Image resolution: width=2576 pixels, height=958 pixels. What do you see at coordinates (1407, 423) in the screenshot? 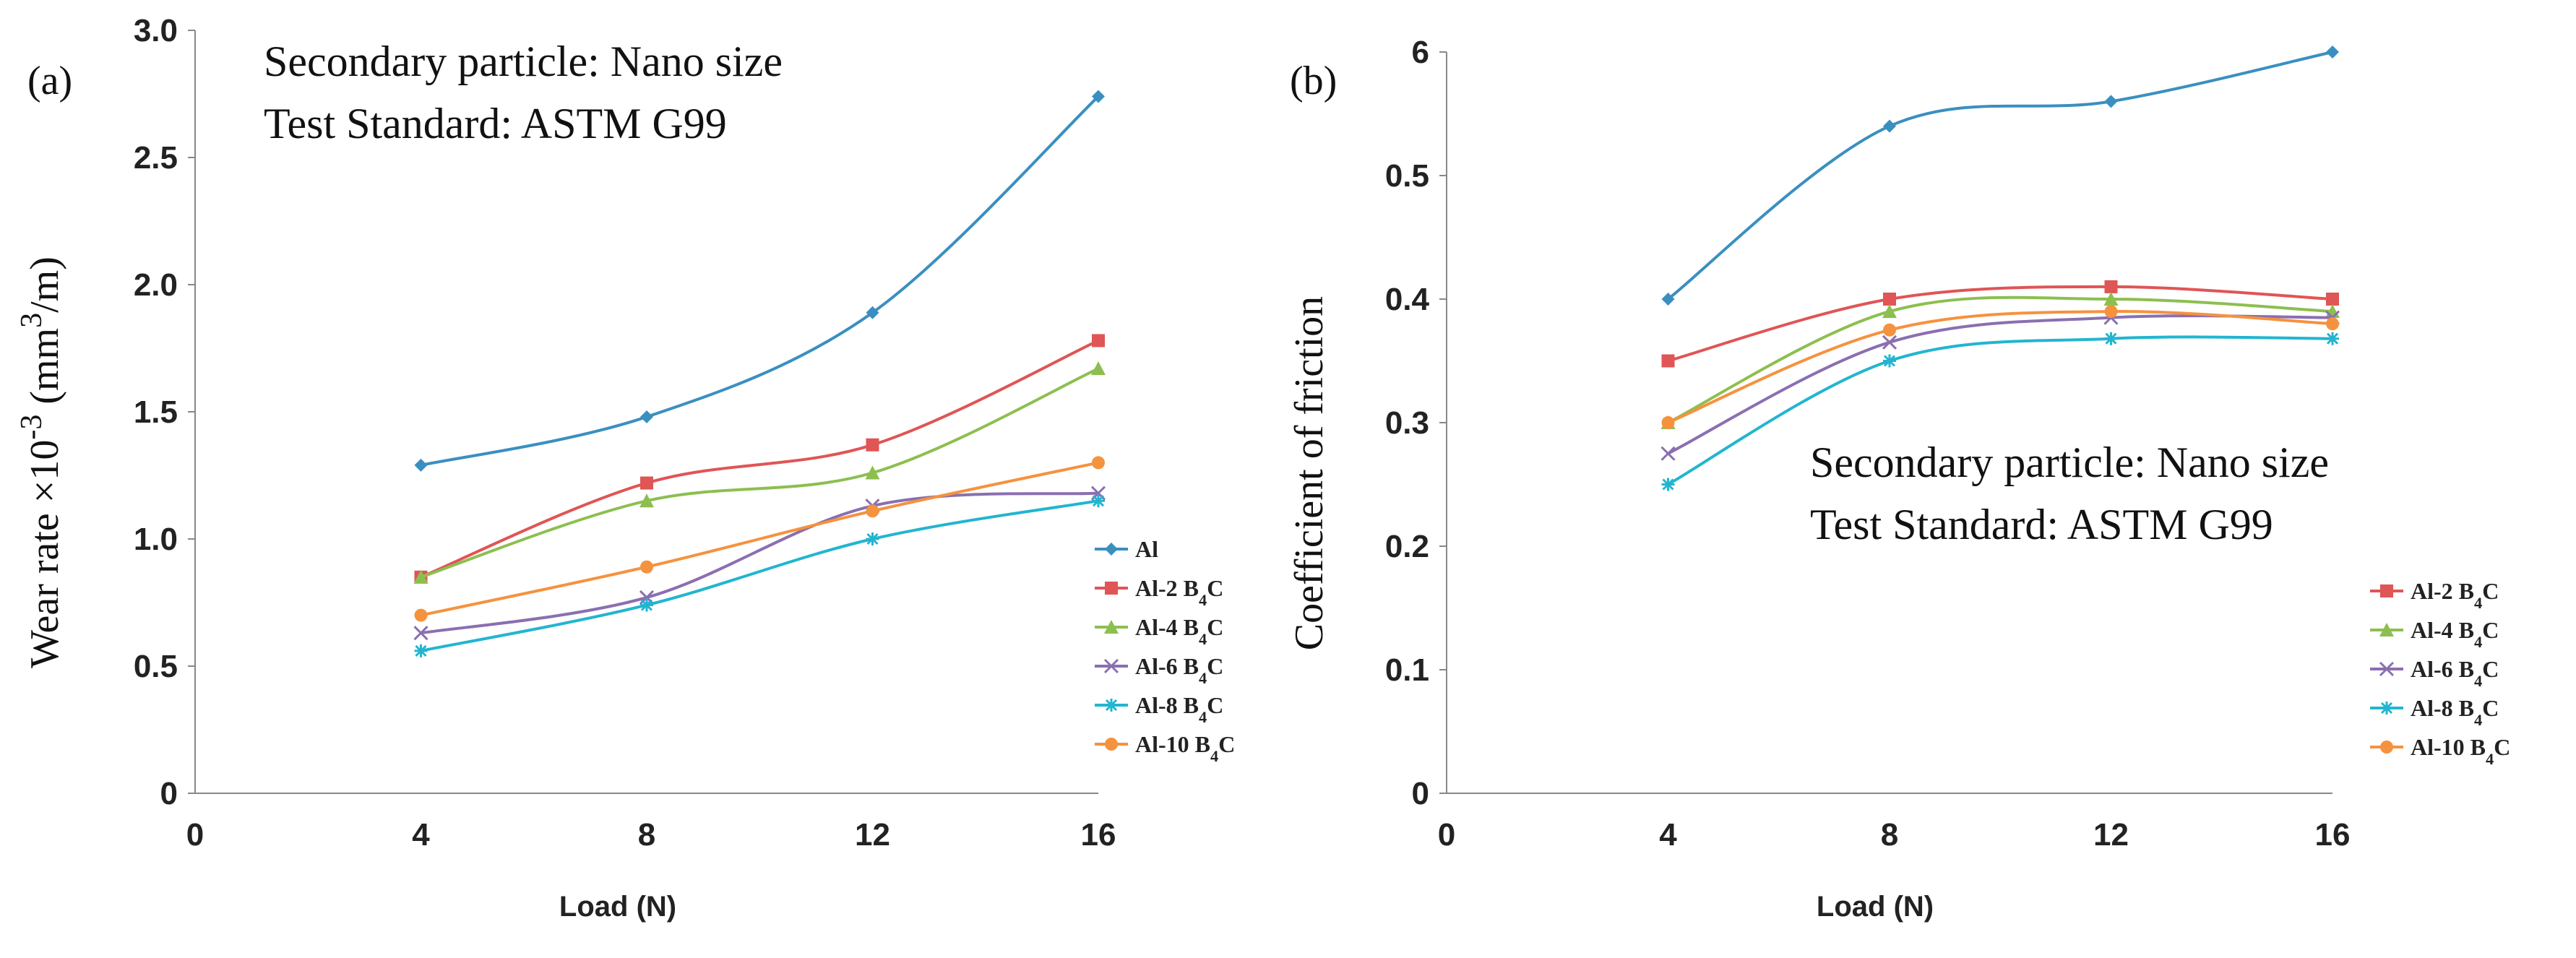
I see `y-tick-label: 0.3` at bounding box center [1407, 423].